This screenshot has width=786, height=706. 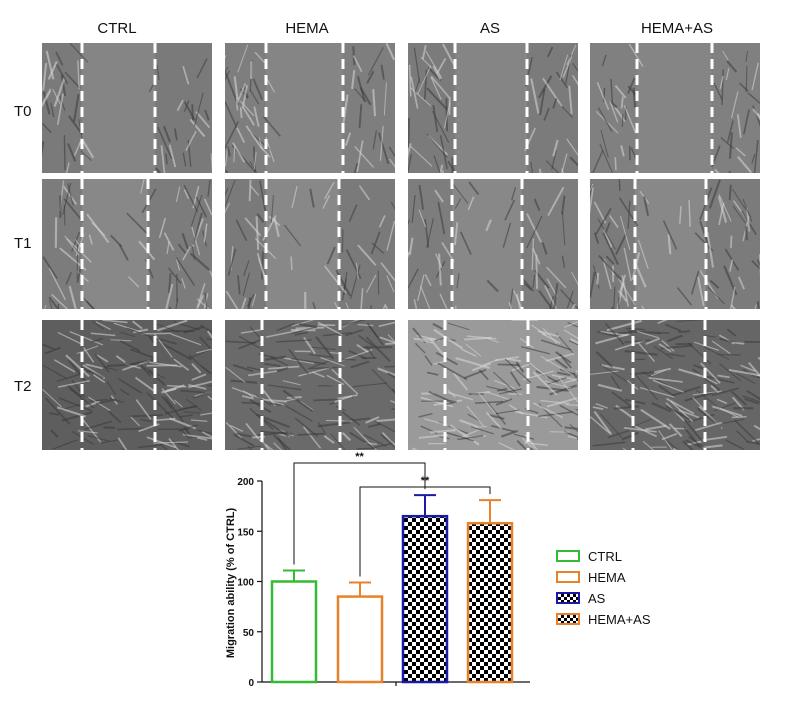 I want to click on micrograph-panel-t0-hema, so click(x=310, y=108).